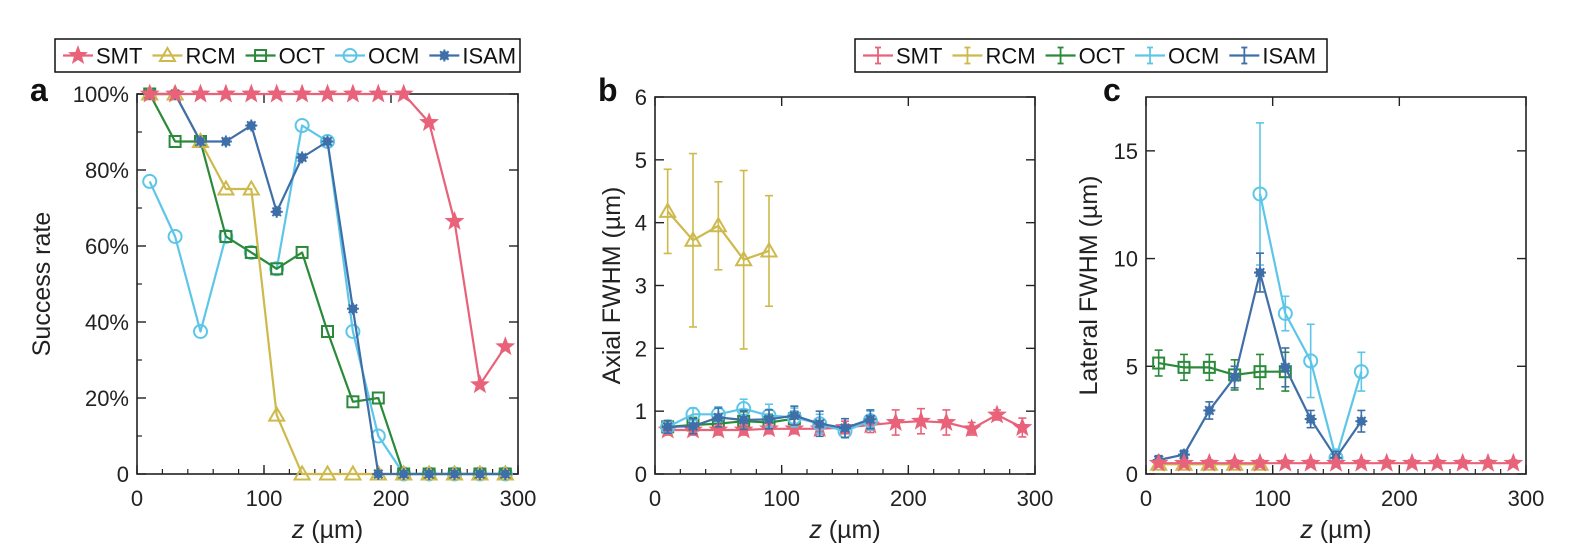  Describe the element at coordinates (1289, 56) in the screenshot. I see `legend-label-isam: ISAM` at that location.